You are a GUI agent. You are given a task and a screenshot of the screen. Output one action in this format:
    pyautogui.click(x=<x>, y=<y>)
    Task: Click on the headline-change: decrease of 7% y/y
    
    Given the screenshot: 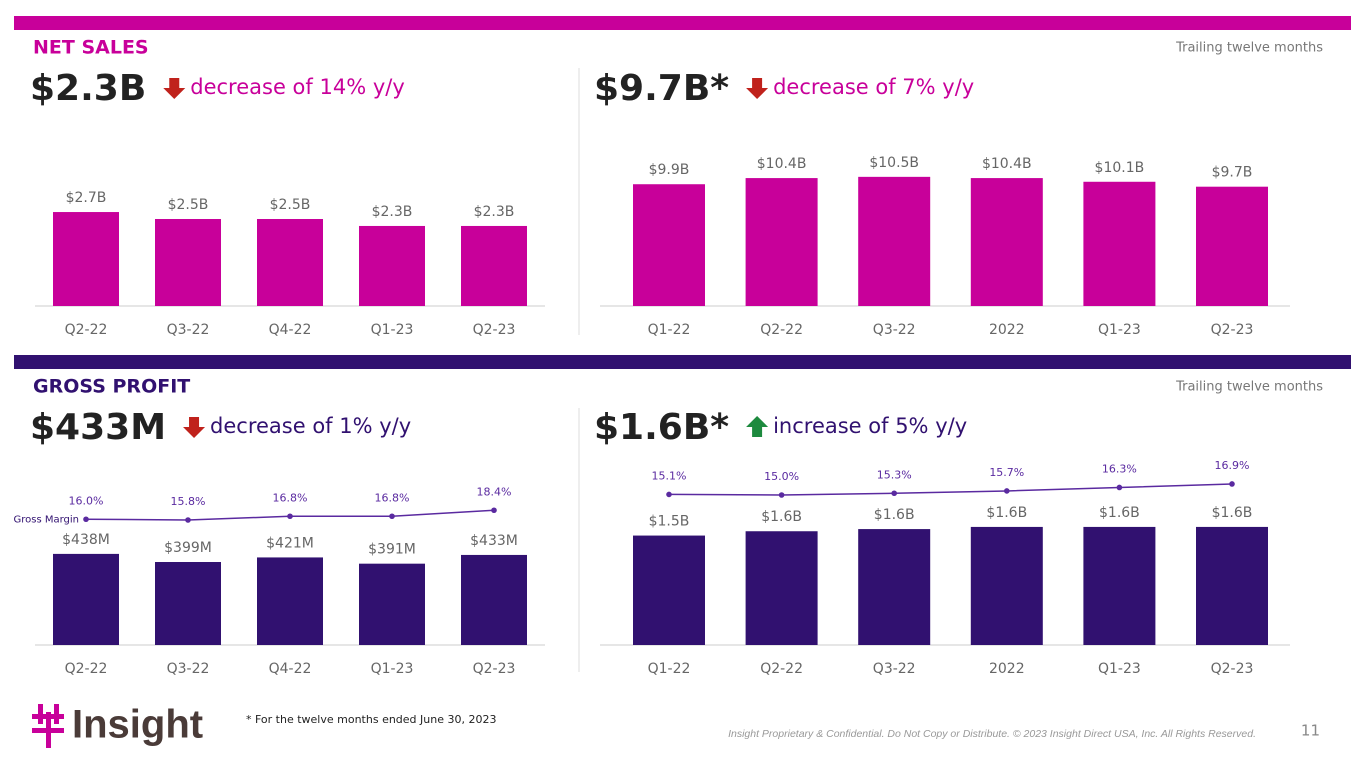 What is the action you would take?
    pyautogui.click(x=873, y=87)
    